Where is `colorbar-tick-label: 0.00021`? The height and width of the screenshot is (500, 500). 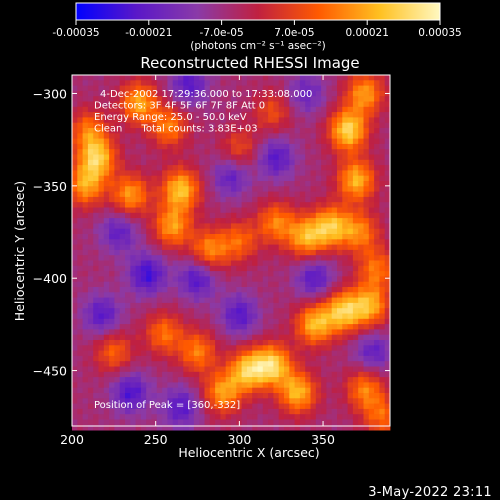
colorbar-tick-label: 0.00021 is located at coordinates (366, 33).